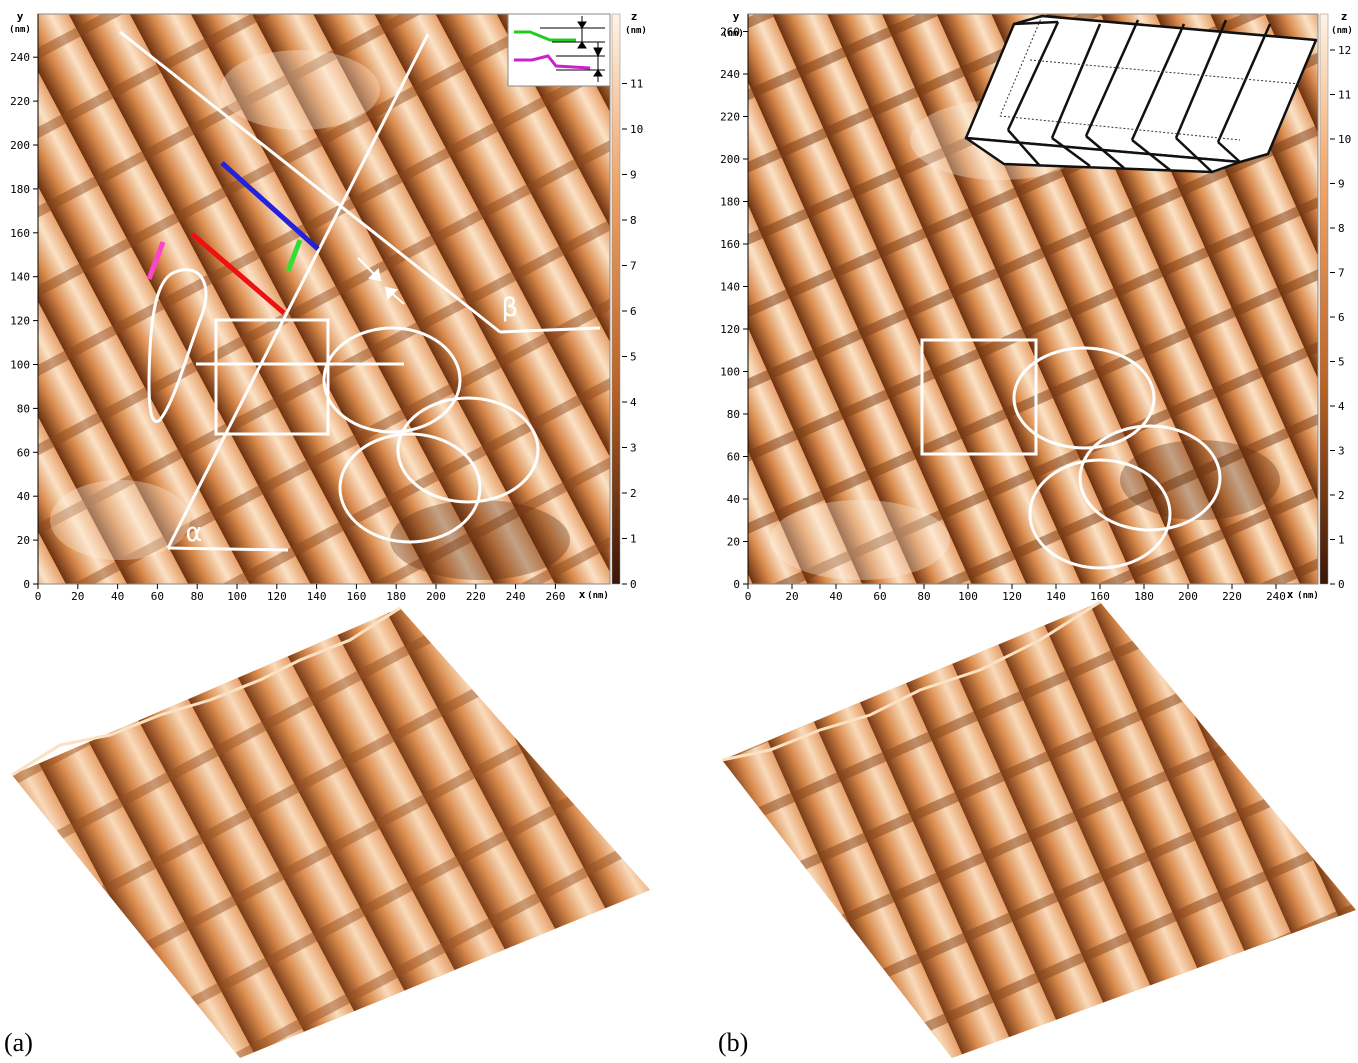 The image size is (1358, 1063). Describe the element at coordinates (277, 596) in the screenshot. I see `panel-a-x-tick-label: 120` at that location.